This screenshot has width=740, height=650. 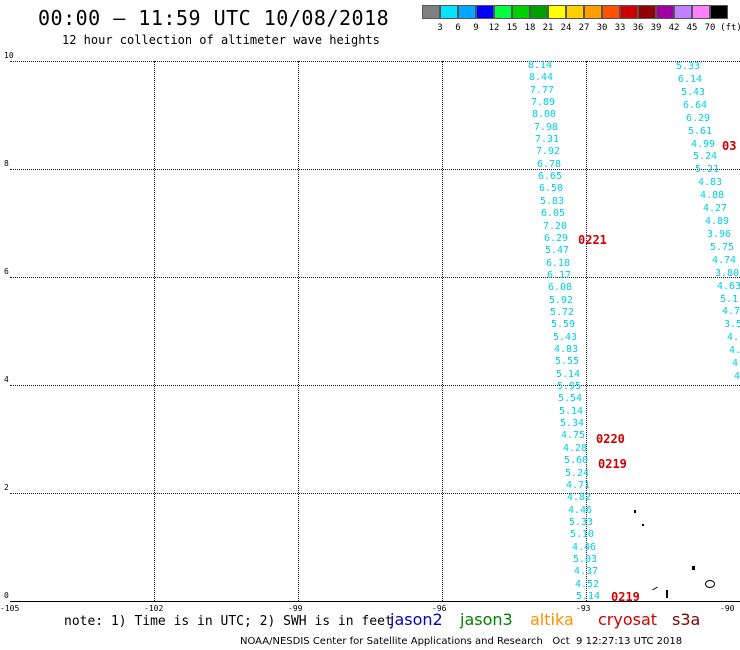 I want to click on swh-value: 4.52, so click(x=587, y=584).